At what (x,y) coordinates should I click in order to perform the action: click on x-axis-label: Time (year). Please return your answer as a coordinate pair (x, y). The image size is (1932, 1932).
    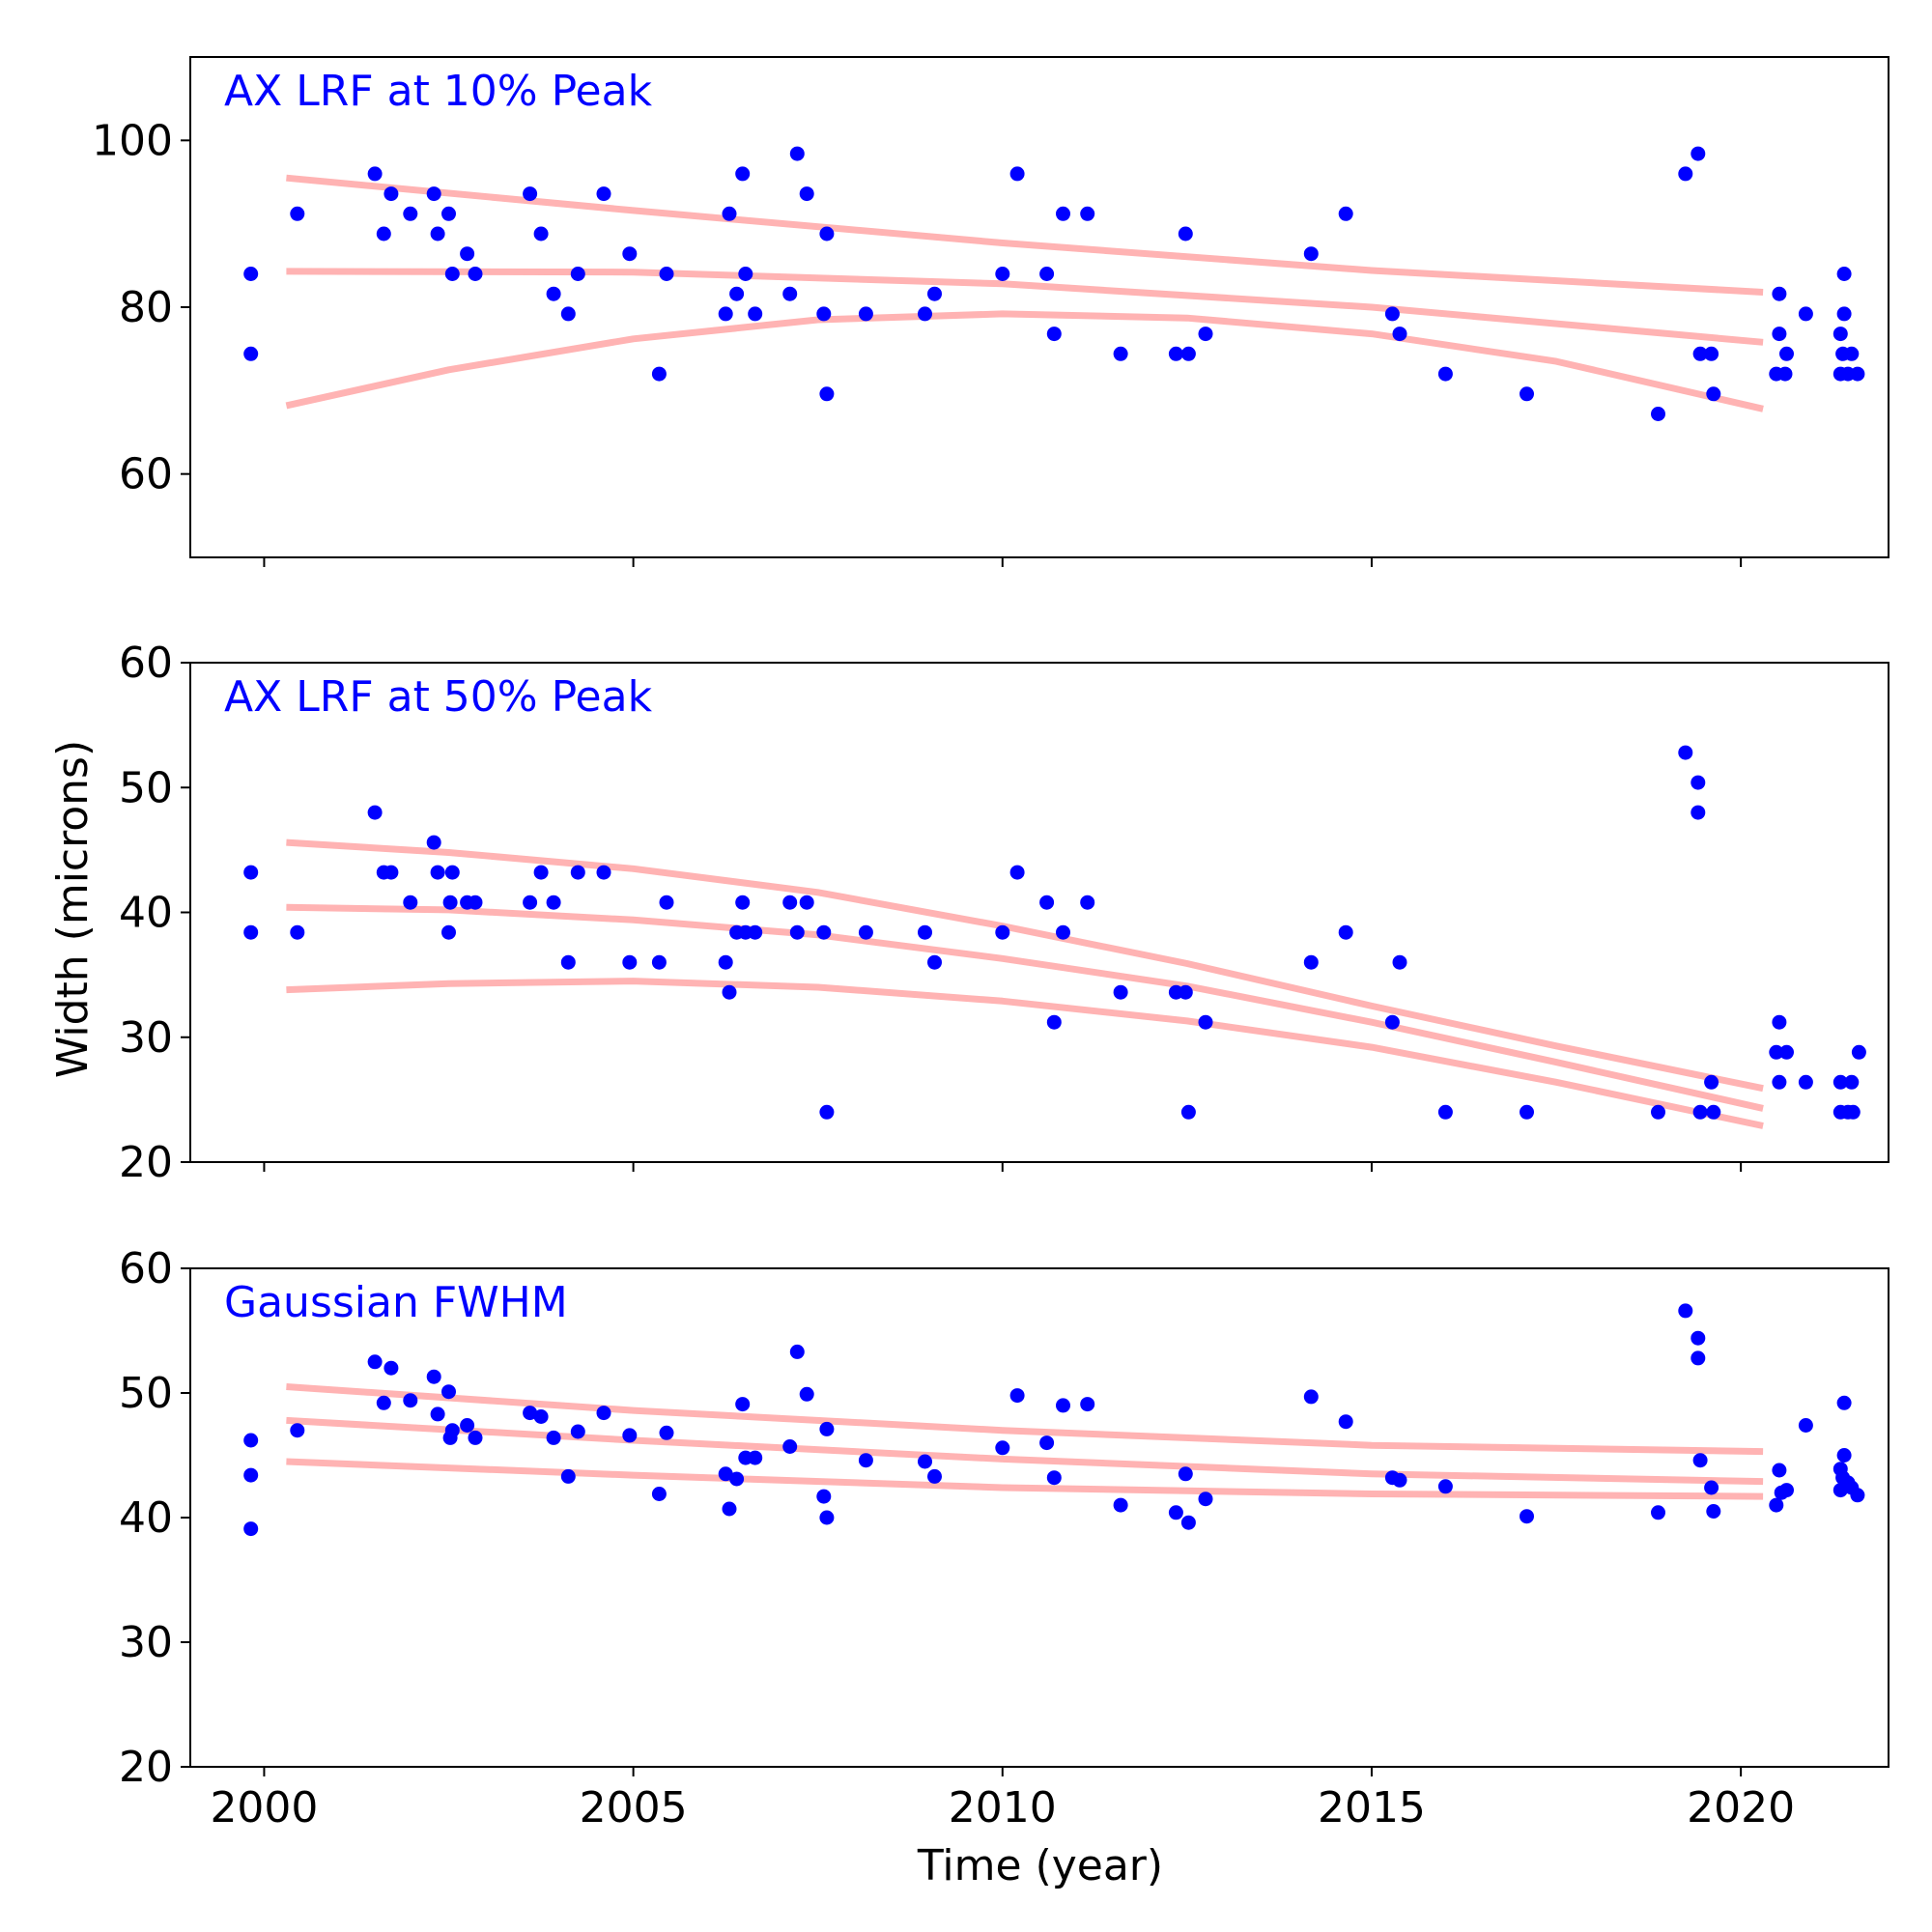
    Looking at the image, I should click on (1040, 1865).